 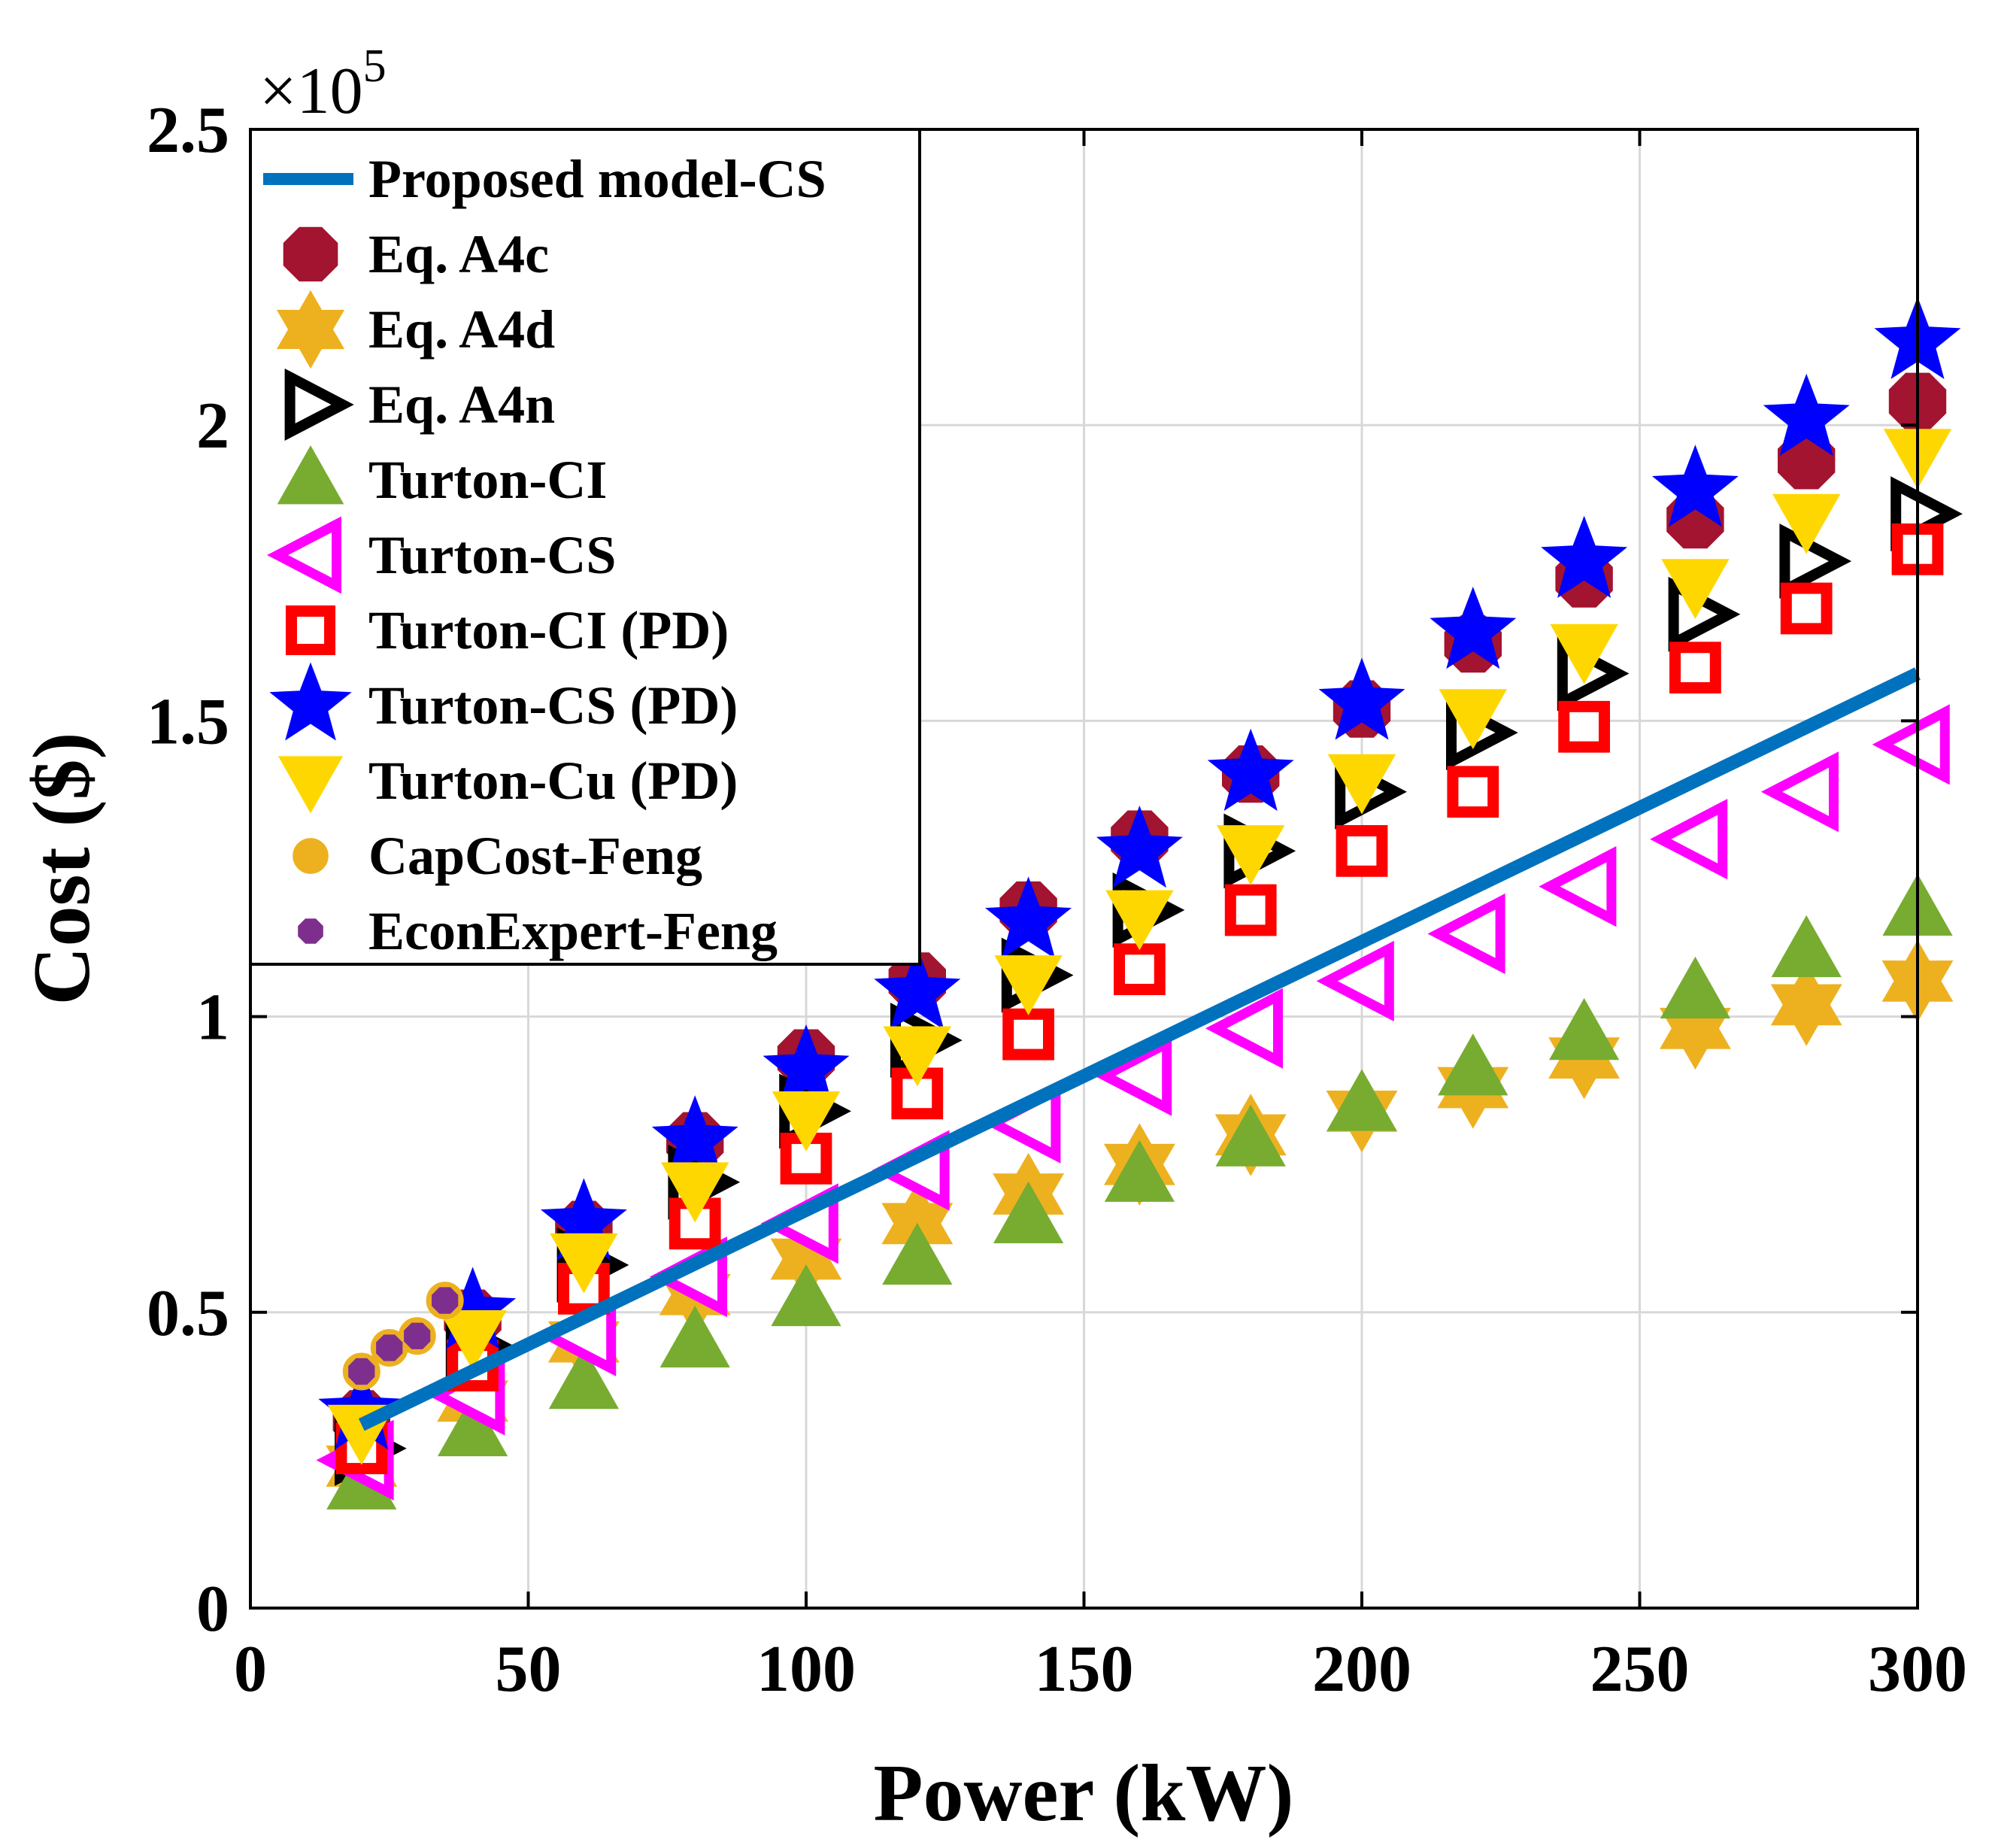 I want to click on y-tick-label-0: 0, so click(x=212, y=1609).